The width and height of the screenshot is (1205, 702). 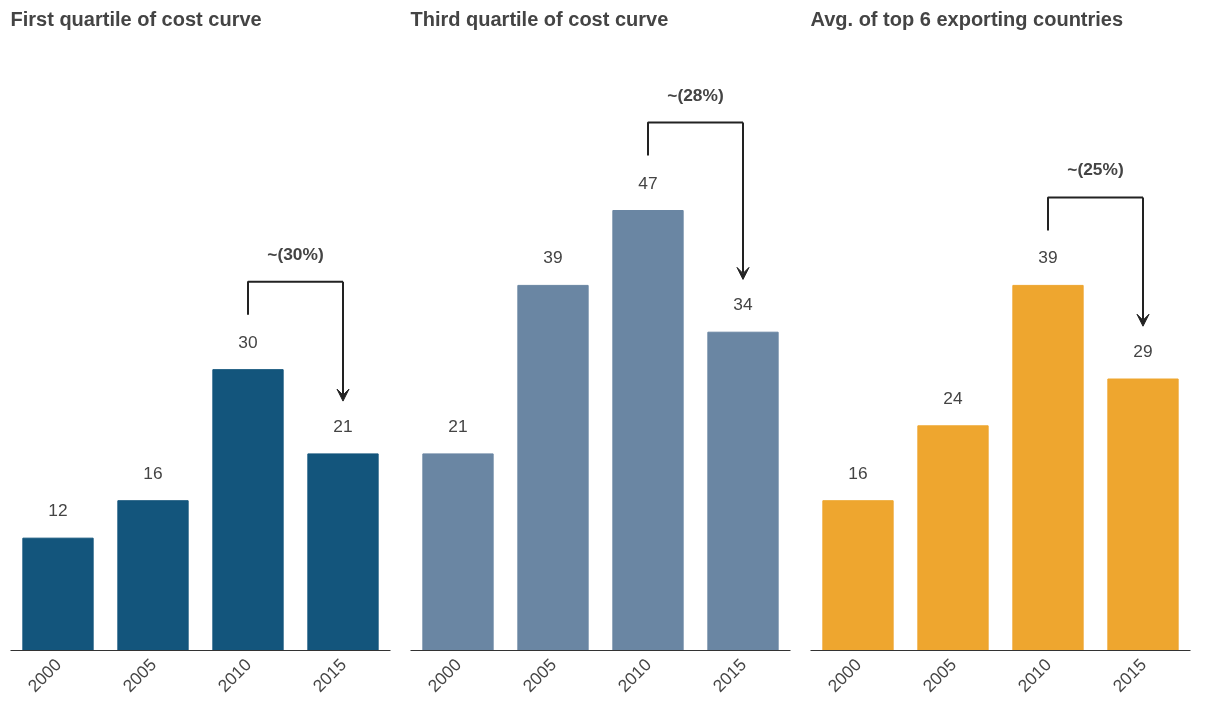 I want to click on text: ~(30%), so click(x=295, y=253).